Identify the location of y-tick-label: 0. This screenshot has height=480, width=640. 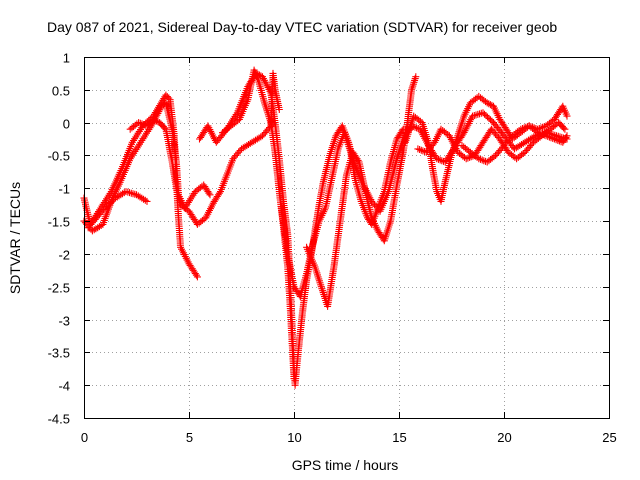
(66, 124).